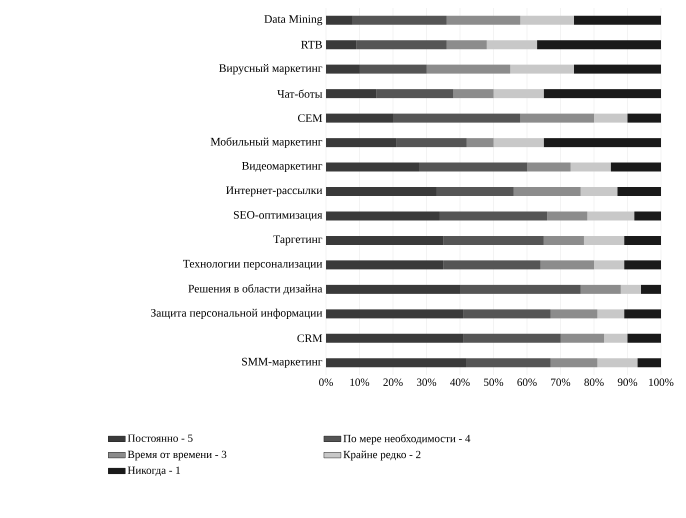  What do you see at coordinates (154, 471) in the screenshot?
I see `legend-label: Никогда - 1` at bounding box center [154, 471].